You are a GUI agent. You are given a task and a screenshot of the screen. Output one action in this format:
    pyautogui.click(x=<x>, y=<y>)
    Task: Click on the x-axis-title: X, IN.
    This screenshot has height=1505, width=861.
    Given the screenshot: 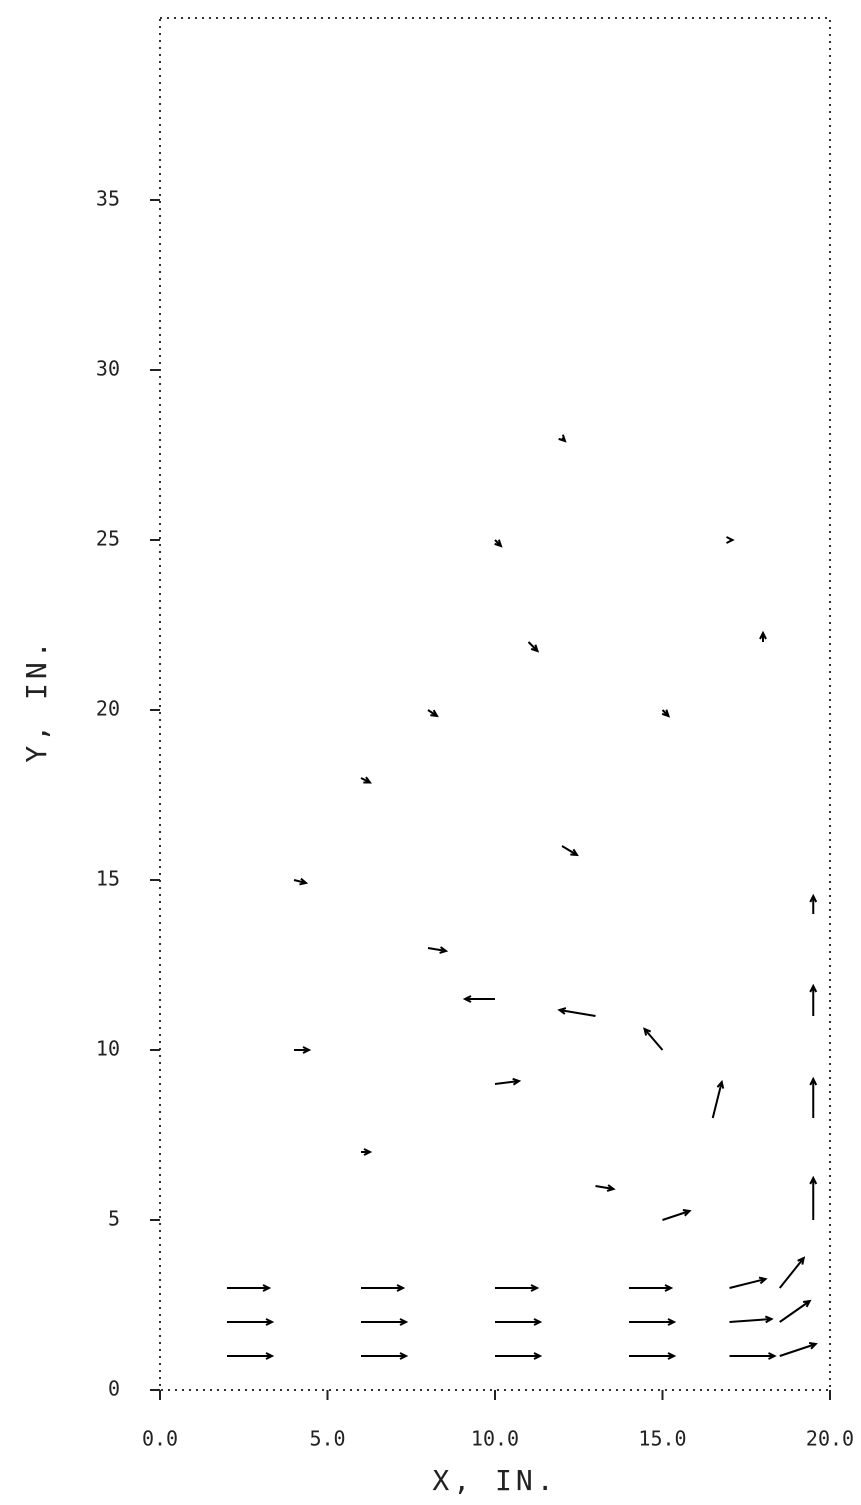 What is the action you would take?
    pyautogui.click(x=494, y=1480)
    